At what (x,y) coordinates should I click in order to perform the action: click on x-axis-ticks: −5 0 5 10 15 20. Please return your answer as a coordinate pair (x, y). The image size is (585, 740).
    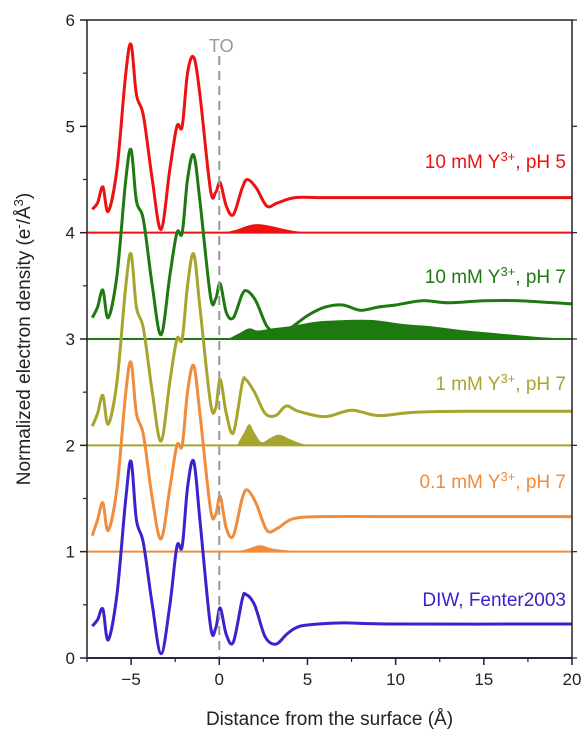
    Looking at the image, I should click on (334, 673).